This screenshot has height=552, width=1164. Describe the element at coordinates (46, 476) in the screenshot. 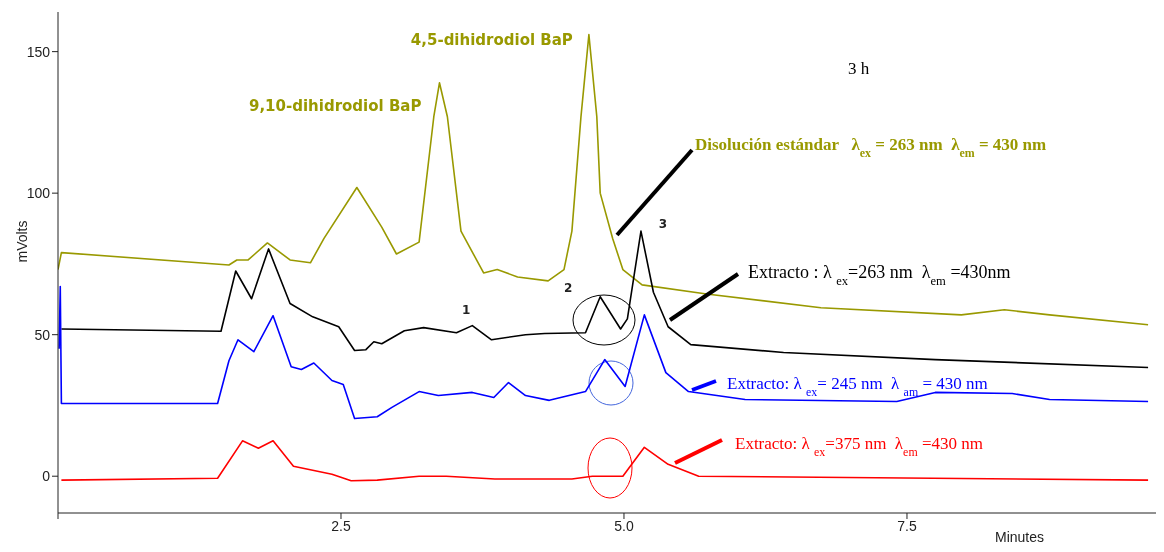

I see `y-tick-label: 0` at that location.